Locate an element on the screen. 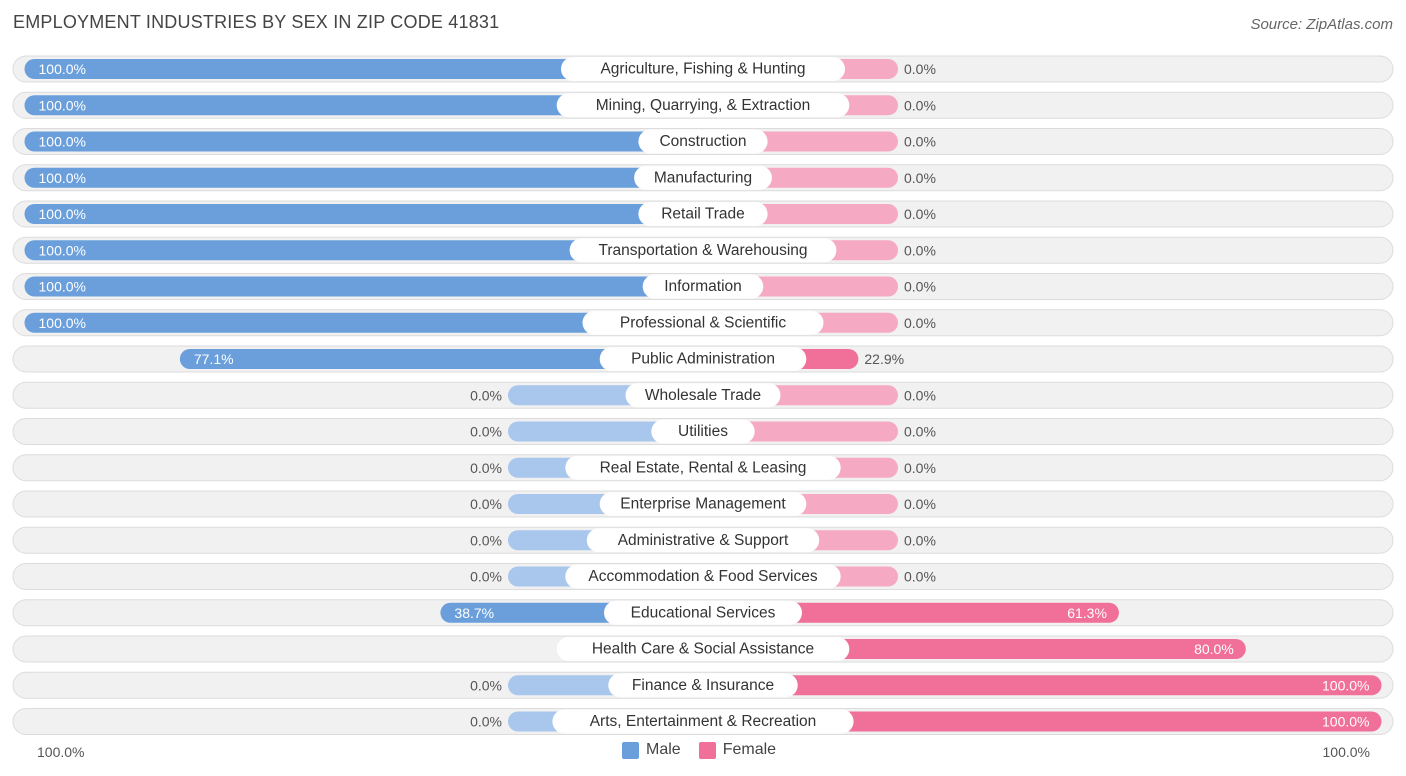 The height and width of the screenshot is (776, 1406). female-value-label: 80.0% is located at coordinates (1214, 649).